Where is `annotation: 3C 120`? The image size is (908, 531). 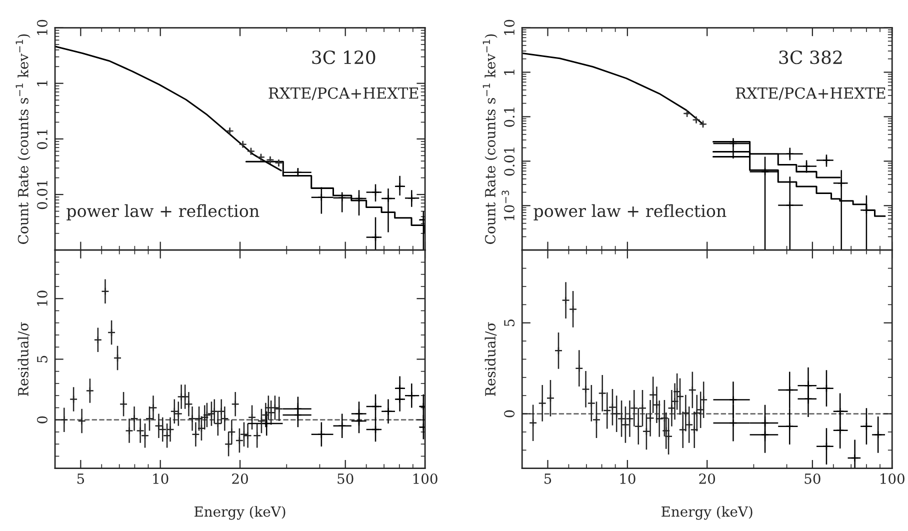
annotation: 3C 120 is located at coordinates (344, 57).